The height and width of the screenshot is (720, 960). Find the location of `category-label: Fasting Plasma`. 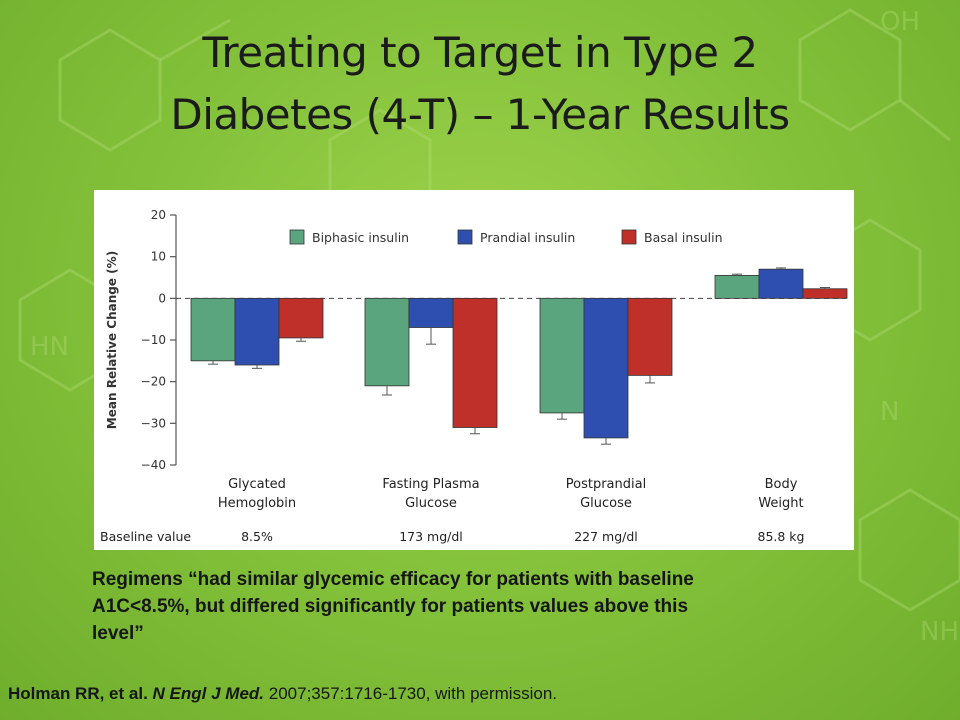

category-label: Fasting Plasma is located at coordinates (430, 484).